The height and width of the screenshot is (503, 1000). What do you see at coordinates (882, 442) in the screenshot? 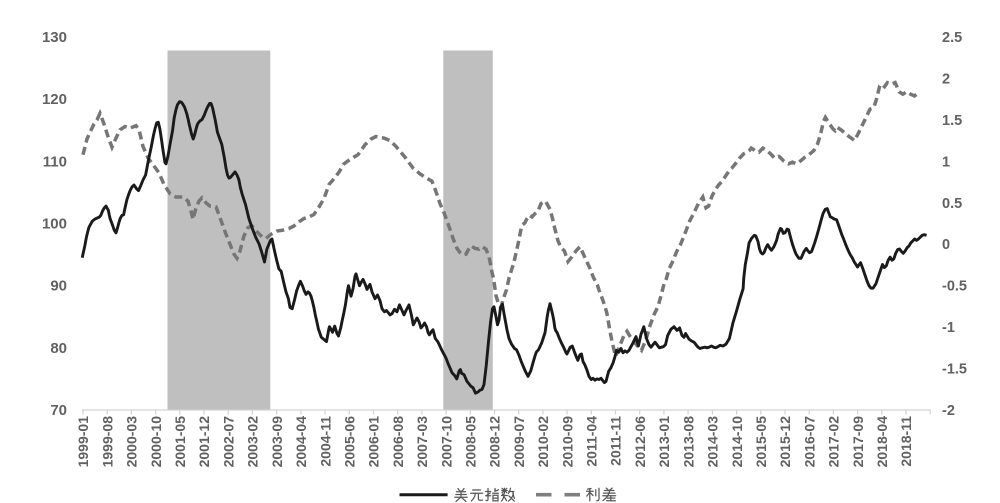
I see `svg-text: 2018-04` at bounding box center [882, 442].